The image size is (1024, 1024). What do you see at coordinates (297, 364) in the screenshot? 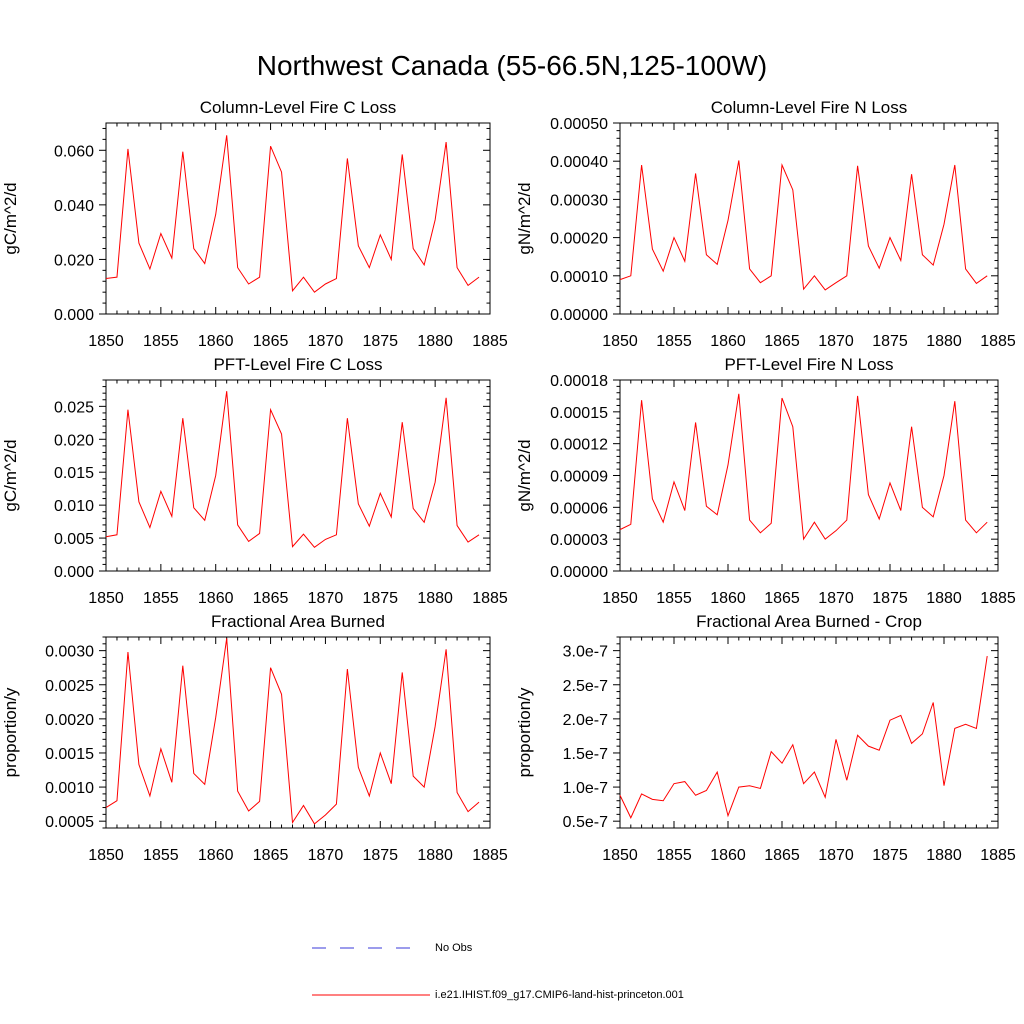
I see `chart-title: PFT-Level Fire C Loss` at bounding box center [297, 364].